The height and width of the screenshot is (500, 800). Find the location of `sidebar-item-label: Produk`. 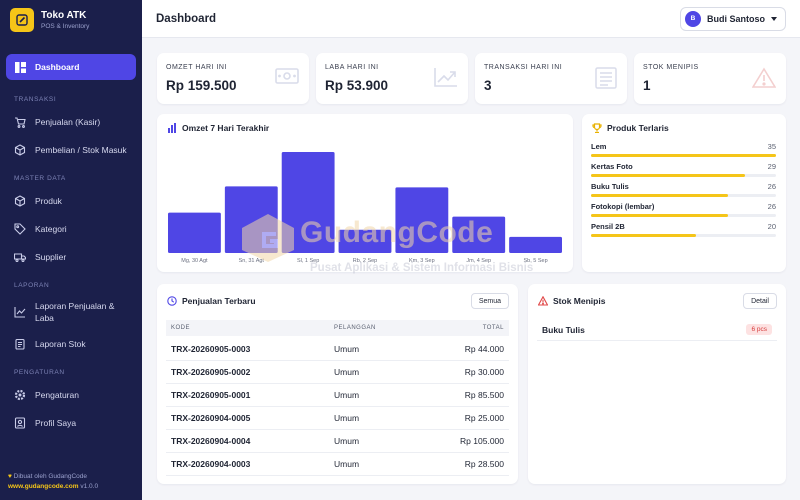

sidebar-item-label: Produk is located at coordinates (48, 201).